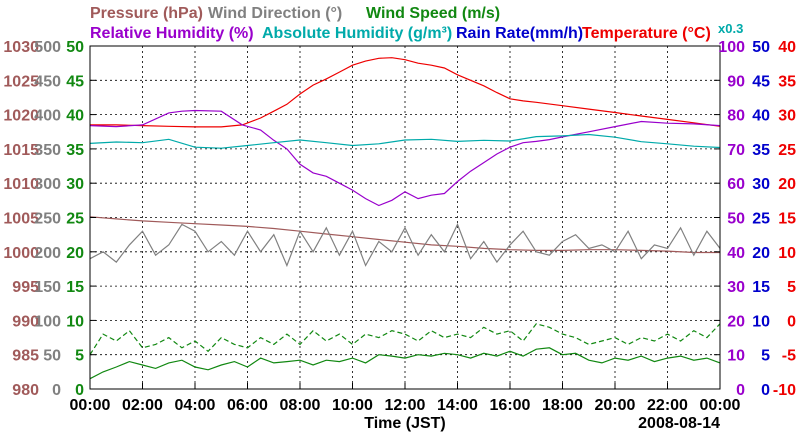 This screenshot has width=800, height=434. I want to click on right-axis-tick-rain_rate: 35, so click(761, 150).